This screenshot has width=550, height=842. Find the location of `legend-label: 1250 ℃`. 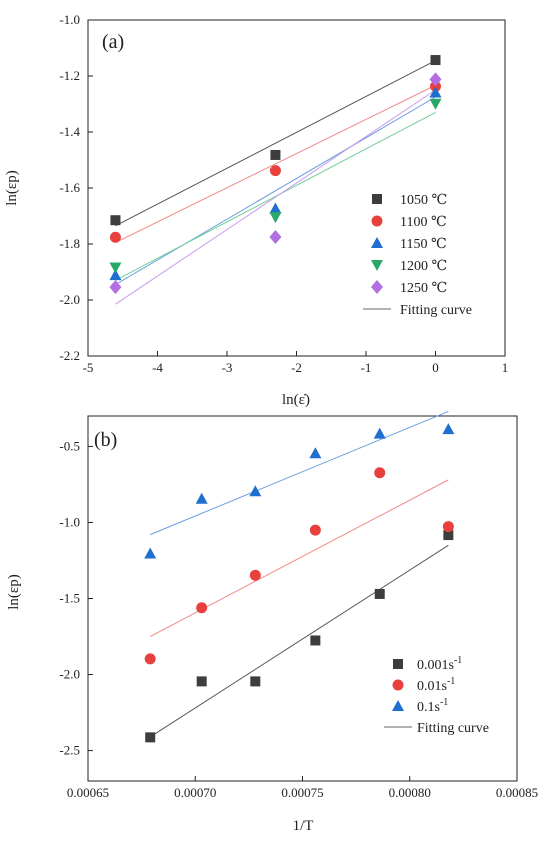

legend-label: 1250 ℃ is located at coordinates (423, 288).